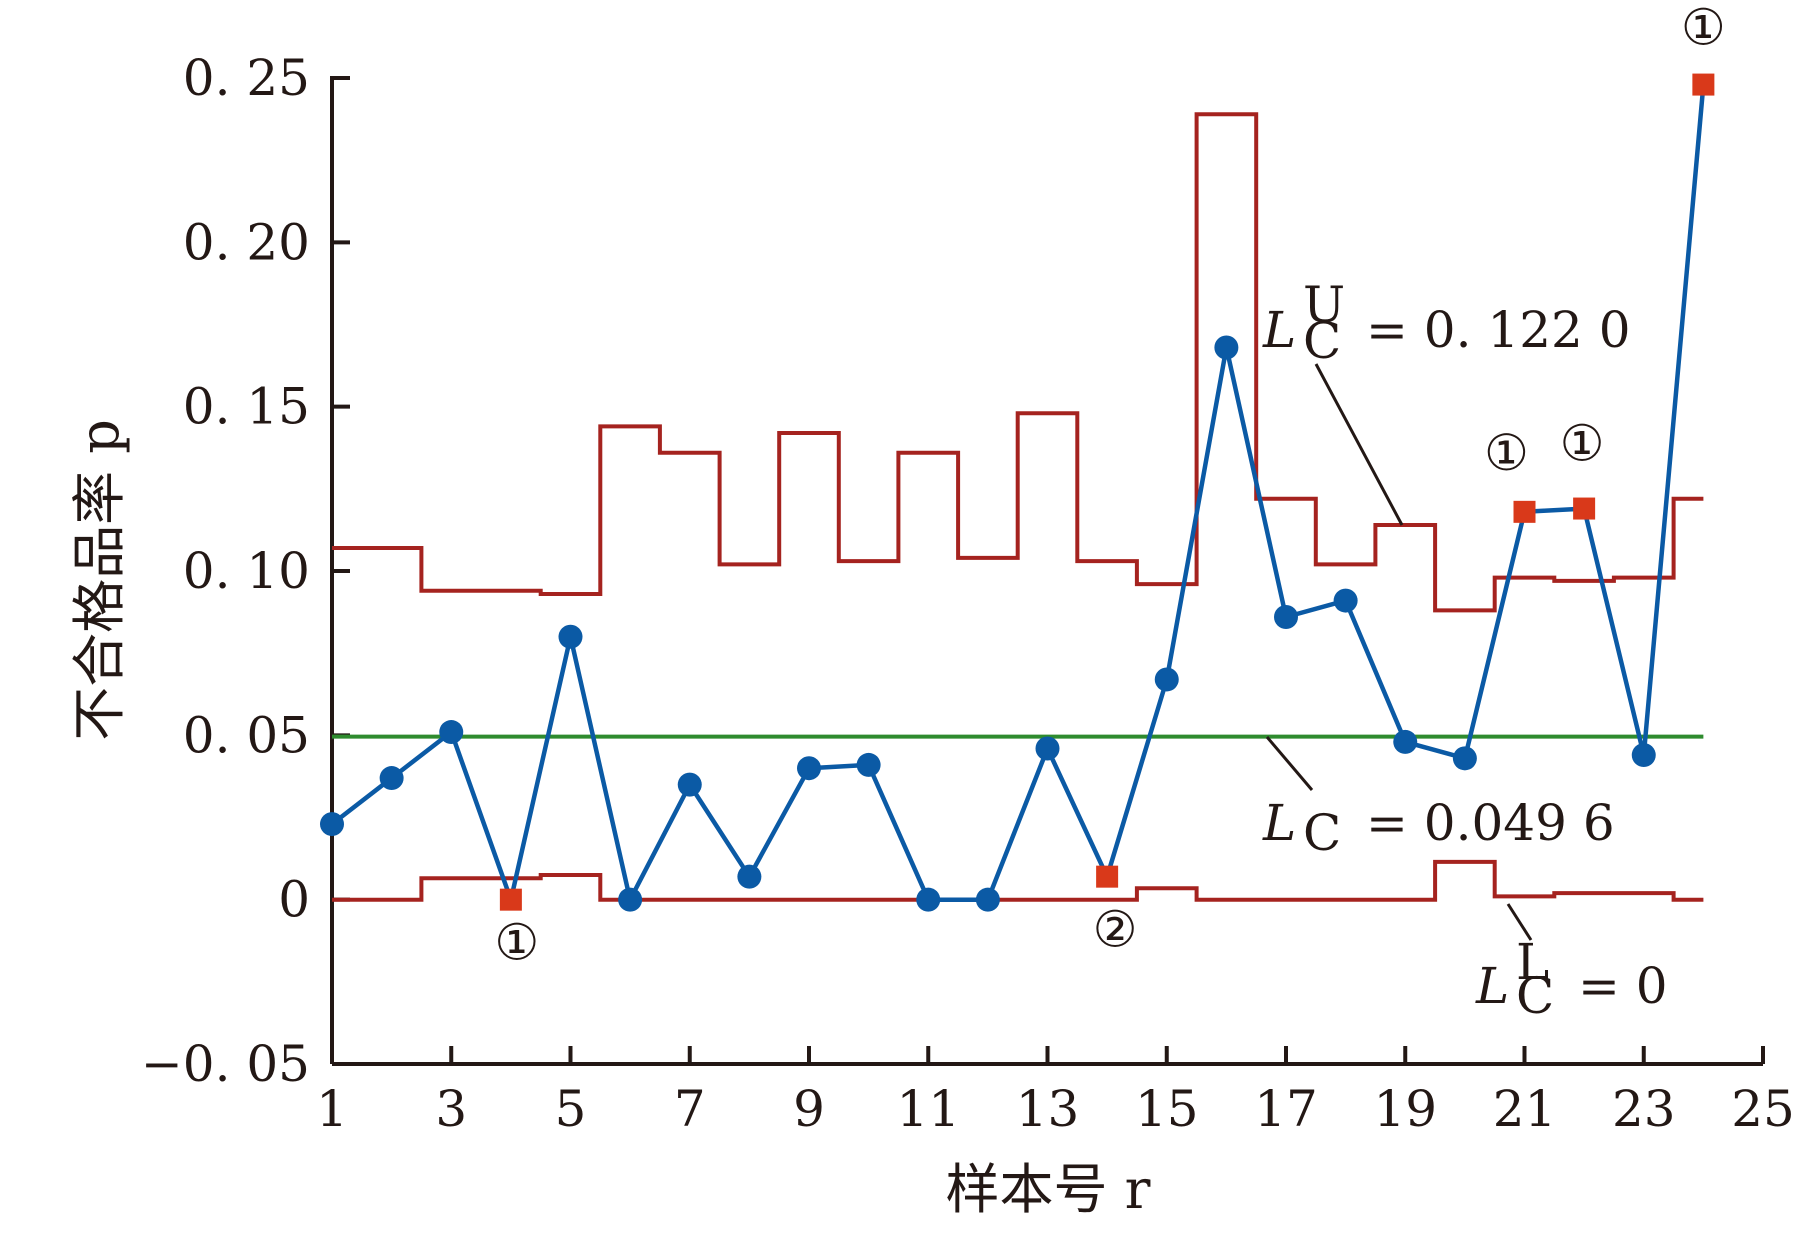 Image resolution: width=1819 pixels, height=1238 pixels. I want to click on x-tick-label: 25, so click(1763, 1109).